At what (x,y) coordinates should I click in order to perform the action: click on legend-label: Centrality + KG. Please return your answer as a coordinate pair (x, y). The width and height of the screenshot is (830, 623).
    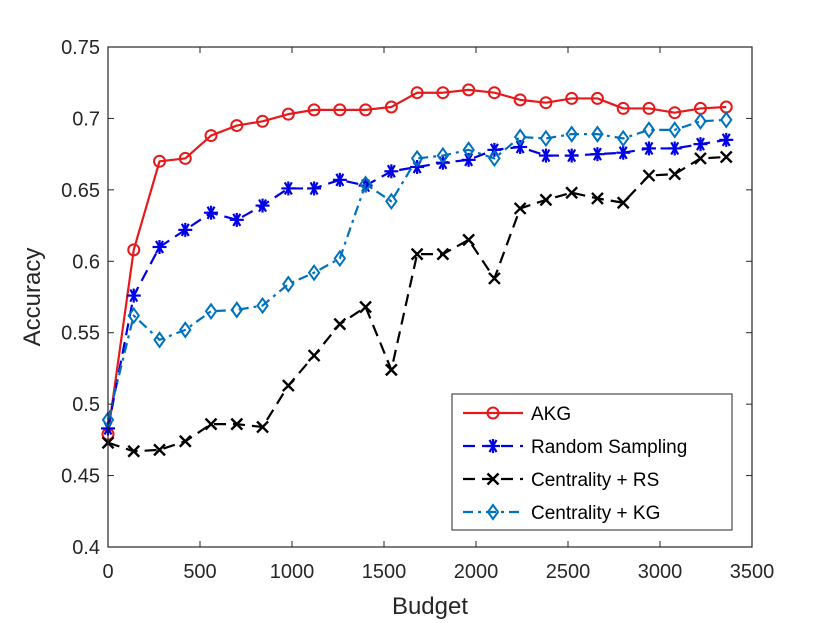
    Looking at the image, I should click on (595, 513).